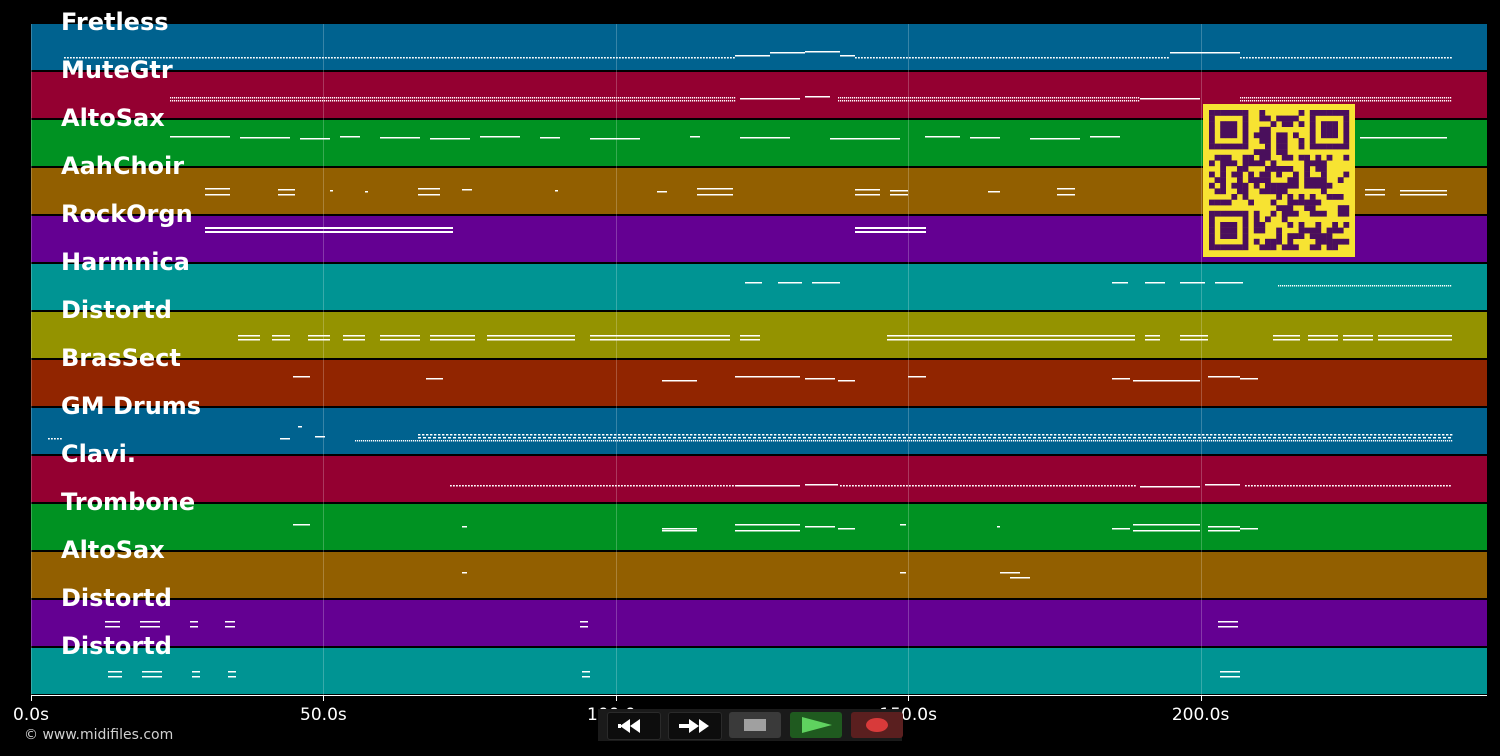 This screenshot has width=1500, height=756. I want to click on rewind-button, so click(634, 726).